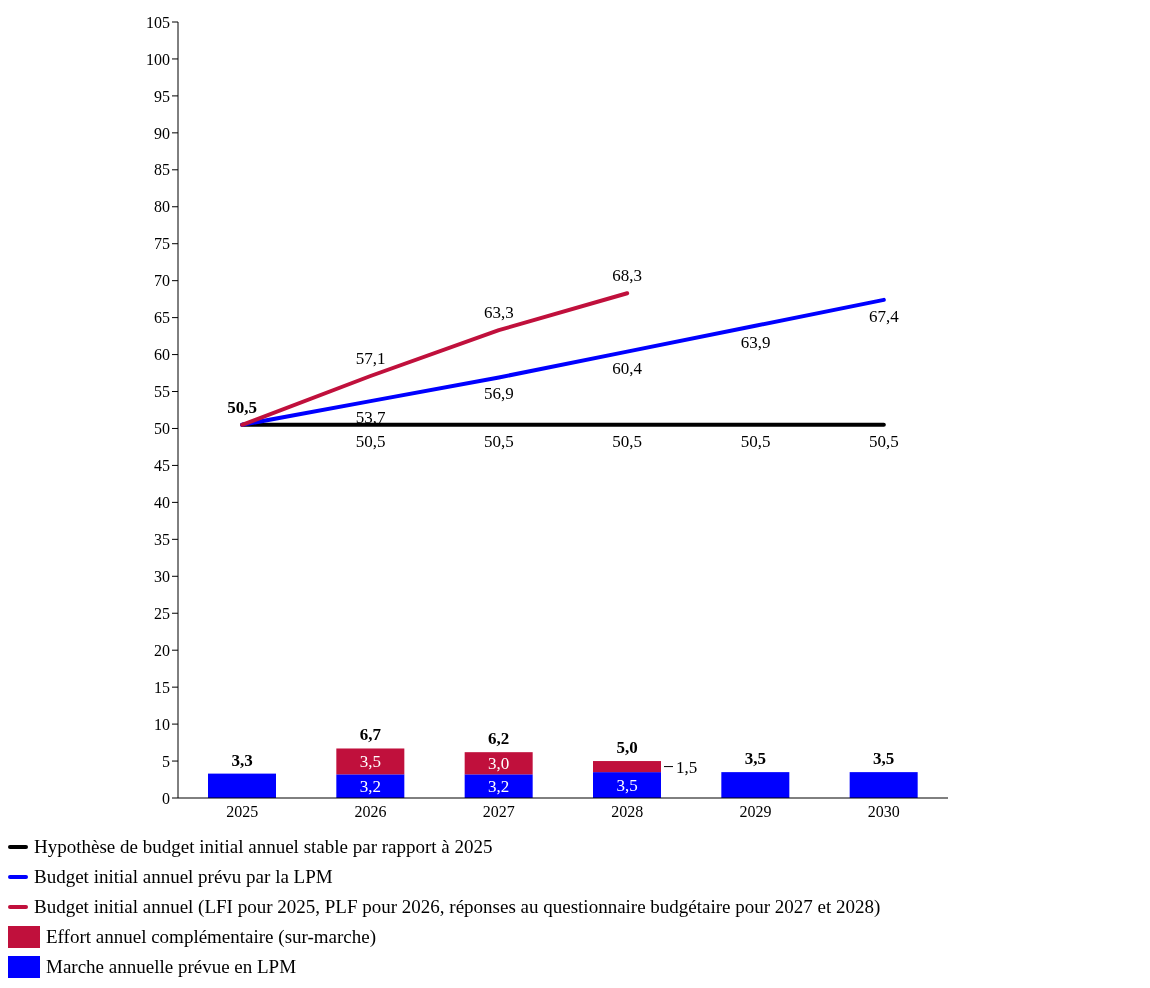  What do you see at coordinates (627, 812) in the screenshot?
I see `x-tick-label: 2028` at bounding box center [627, 812].